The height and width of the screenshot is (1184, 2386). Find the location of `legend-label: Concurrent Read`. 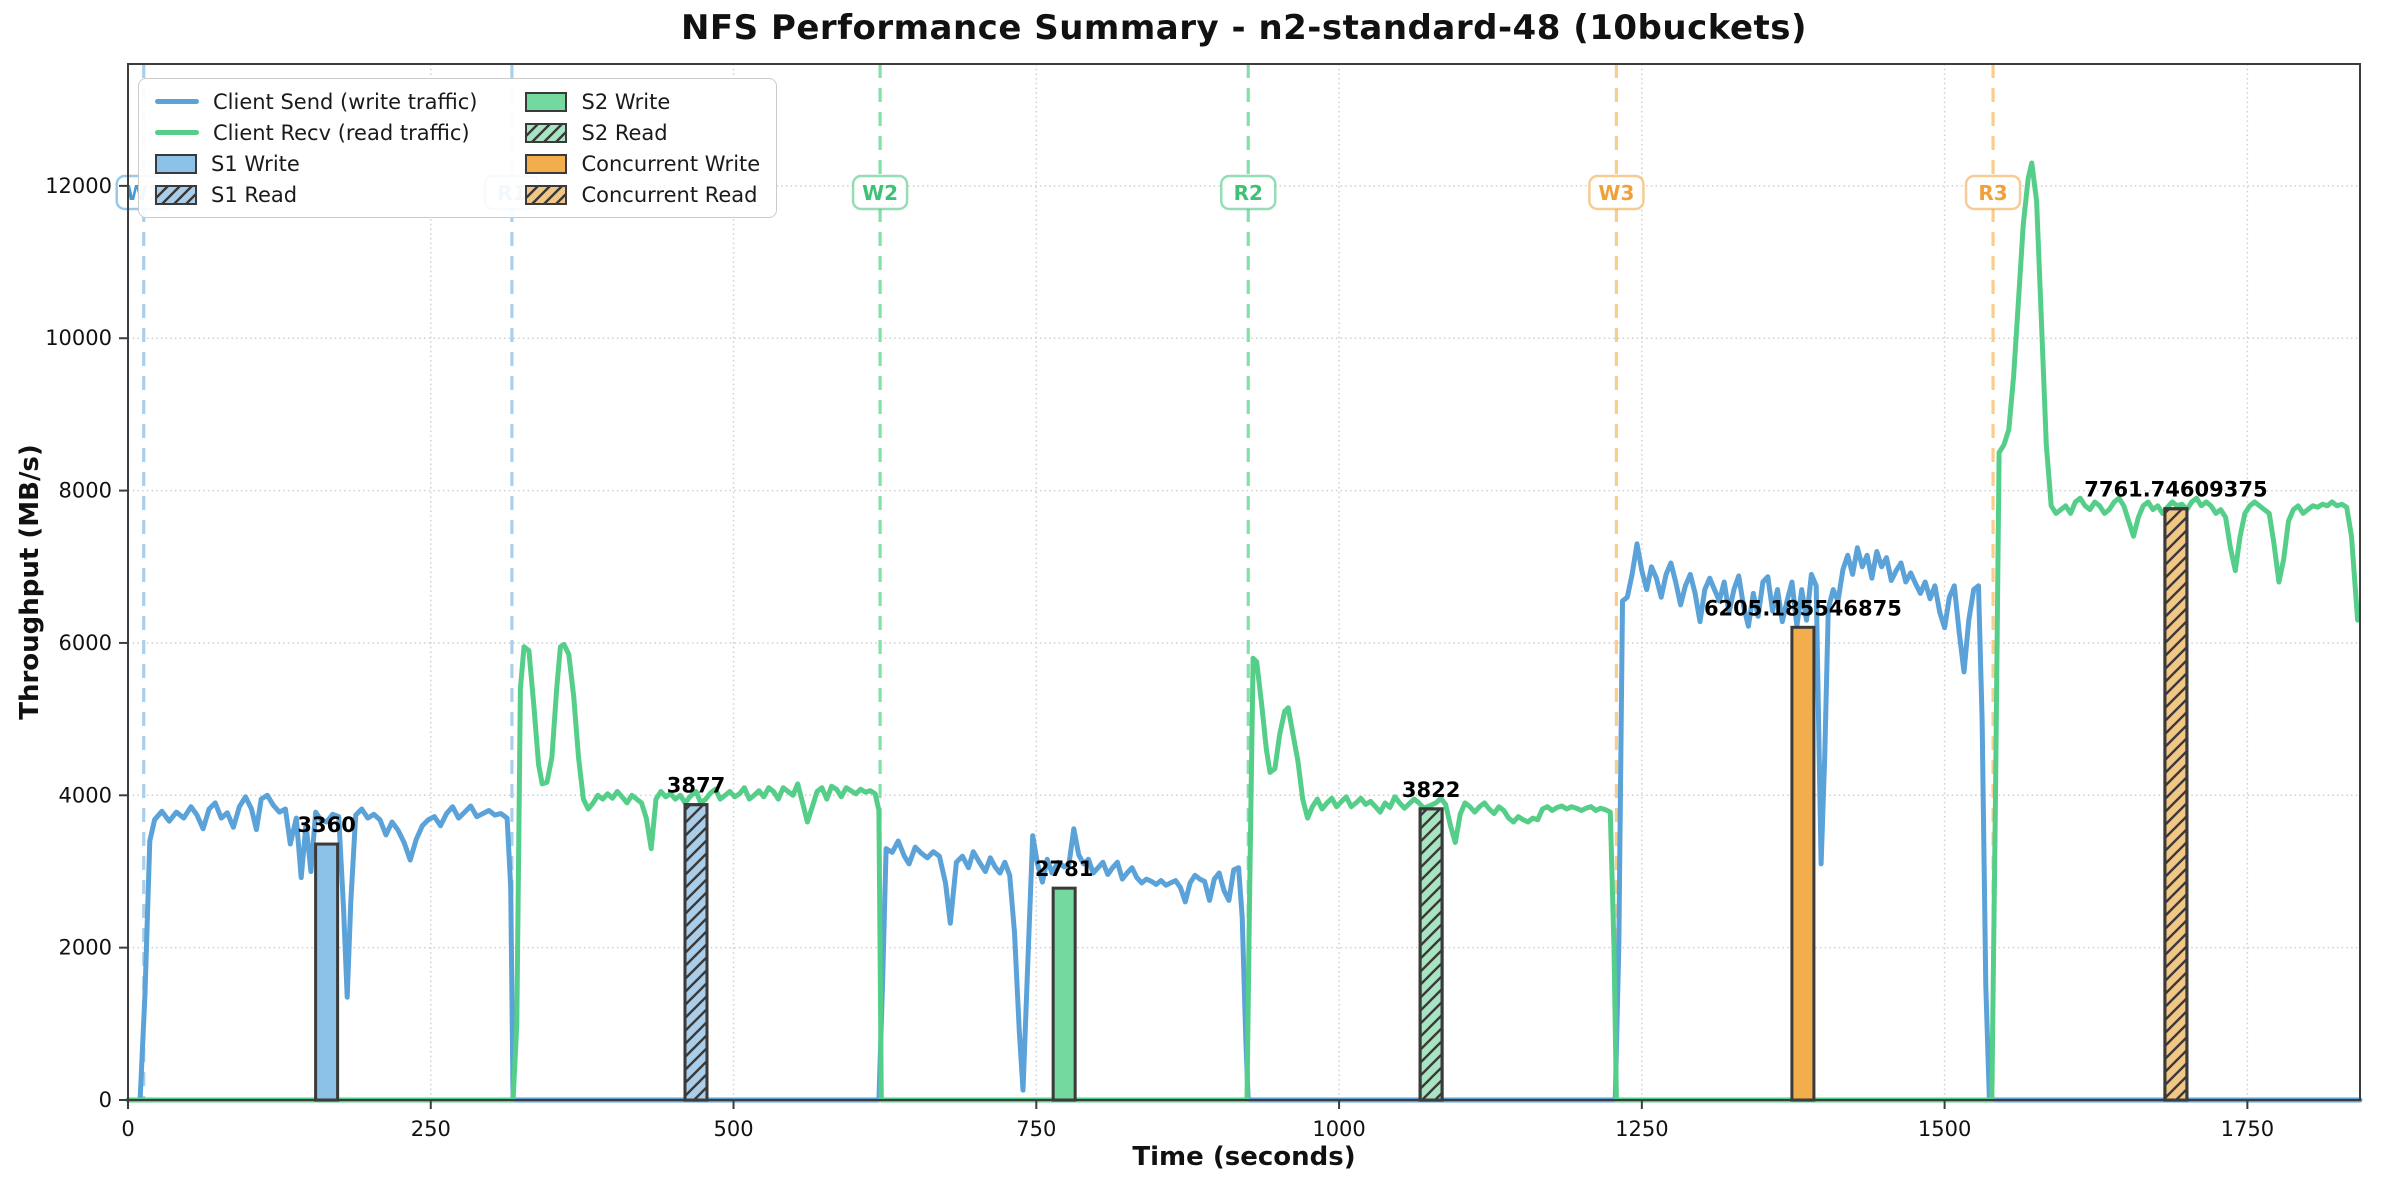

legend-label: Concurrent Read is located at coordinates (669, 194).